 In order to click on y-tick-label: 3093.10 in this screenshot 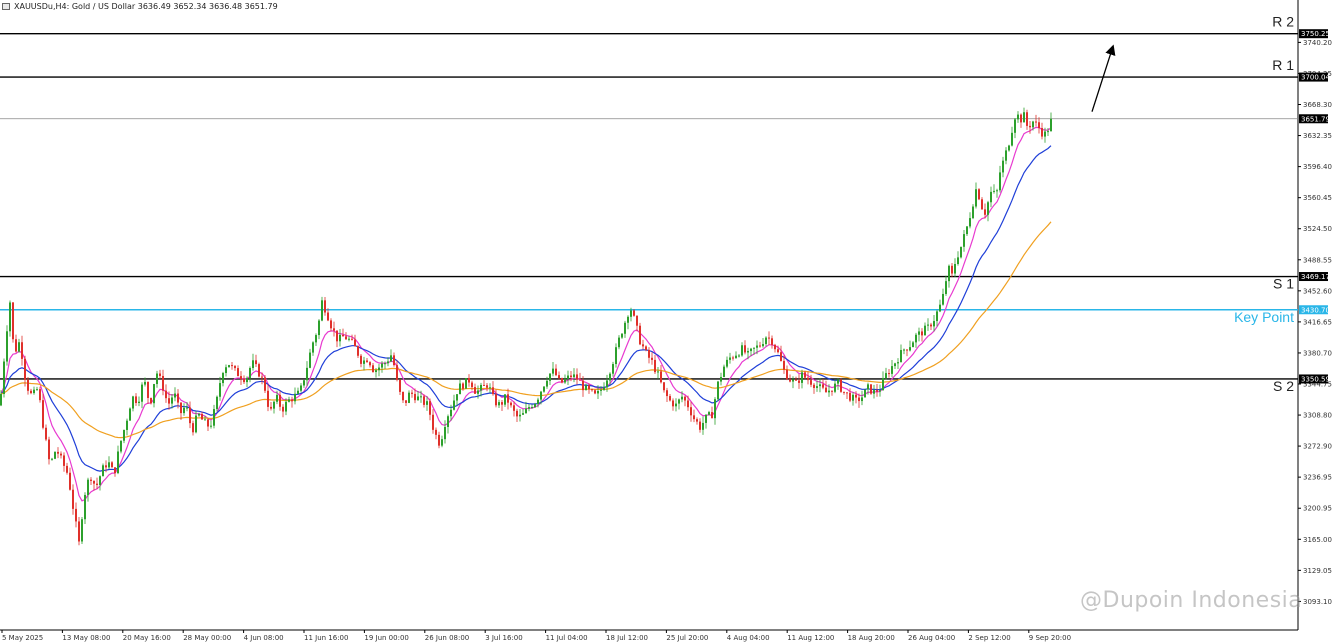, I will do `click(1317, 602)`.